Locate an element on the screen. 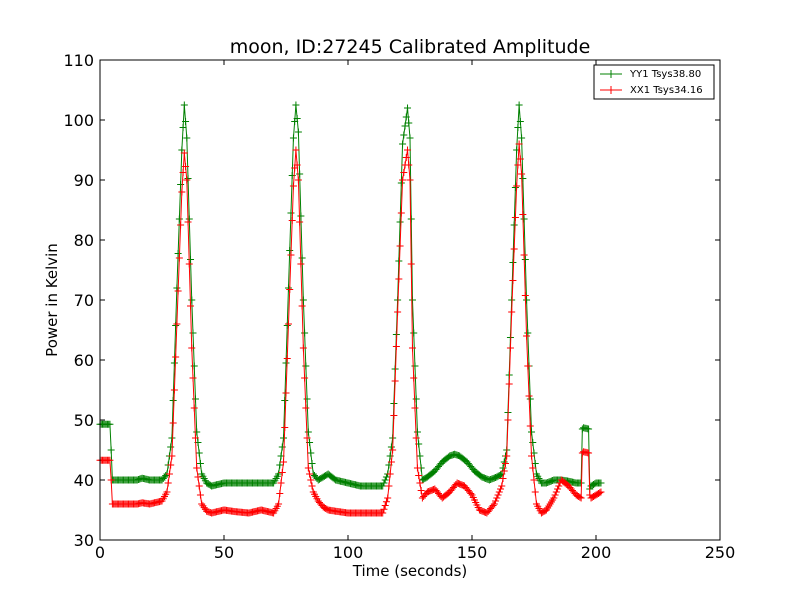 This screenshot has width=800, height=600. x-axis-label: Time (seconds) is located at coordinates (410, 571).